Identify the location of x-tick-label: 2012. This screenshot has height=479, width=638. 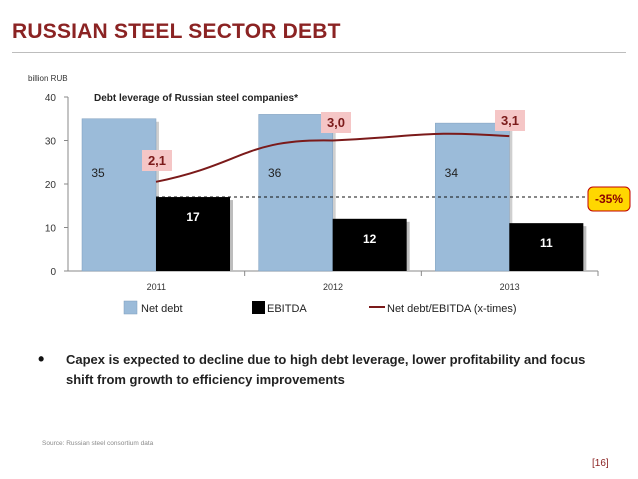
(333, 287).